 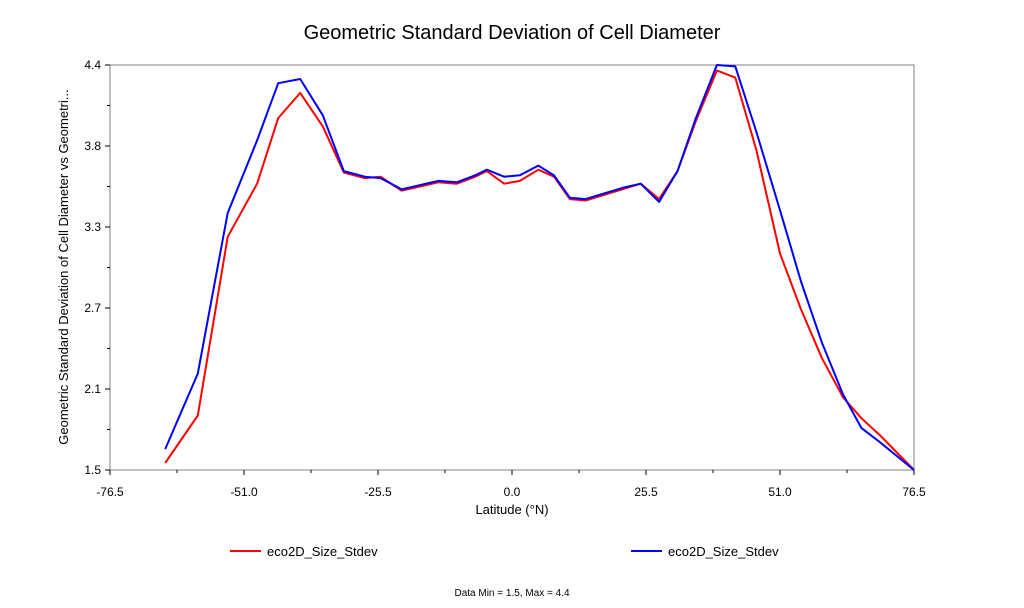 What do you see at coordinates (780, 492) in the screenshot?
I see `x-tick-label: 51.0` at bounding box center [780, 492].